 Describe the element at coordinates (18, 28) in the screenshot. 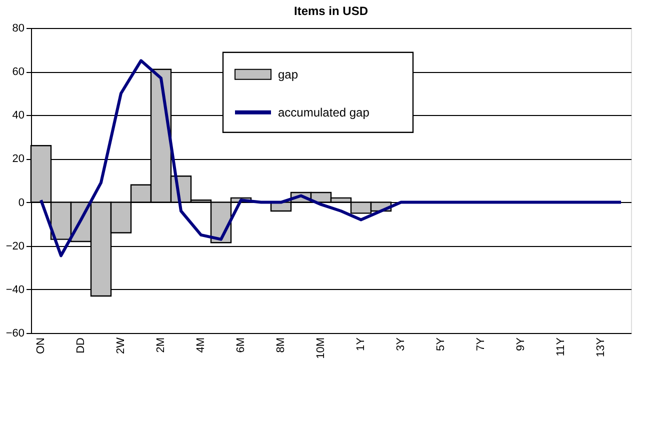

I see `y-tick-label: 80` at that location.